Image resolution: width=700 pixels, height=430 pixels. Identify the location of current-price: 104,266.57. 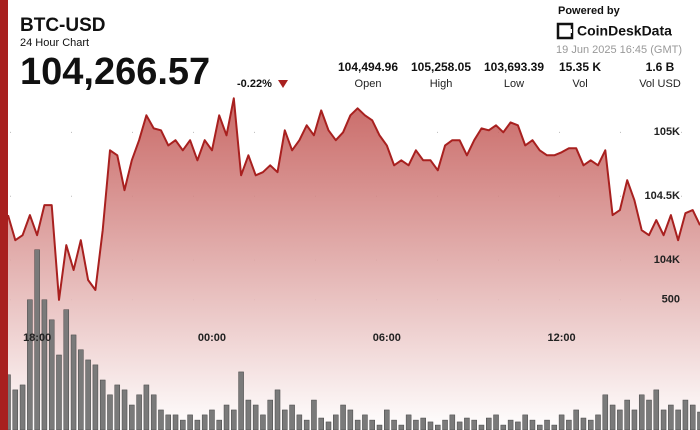
(115, 72).